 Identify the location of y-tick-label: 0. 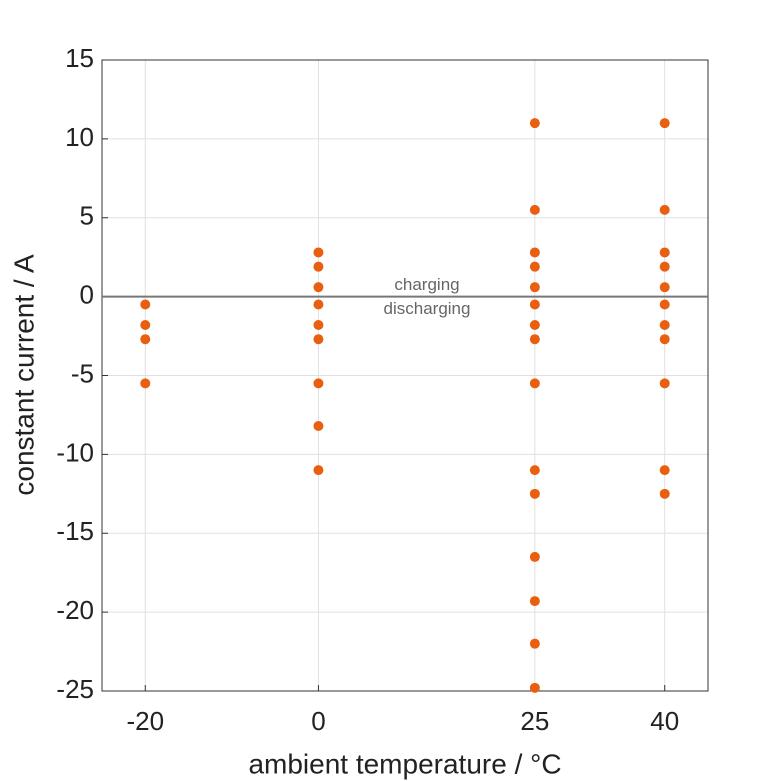
(87, 295).